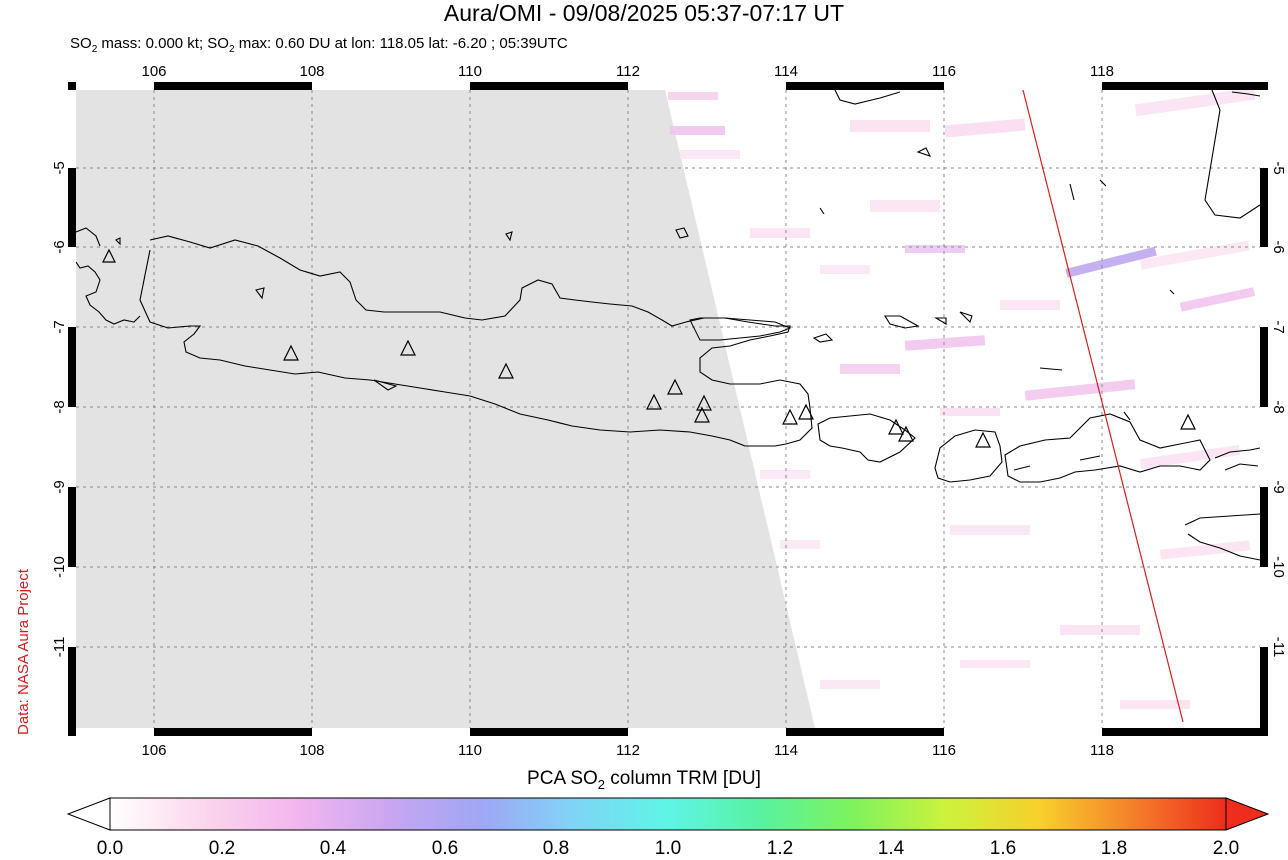  What do you see at coordinates (163, 43) in the screenshot?
I see `subtitle-mid: mass: 0.000 kt; SO` at bounding box center [163, 43].